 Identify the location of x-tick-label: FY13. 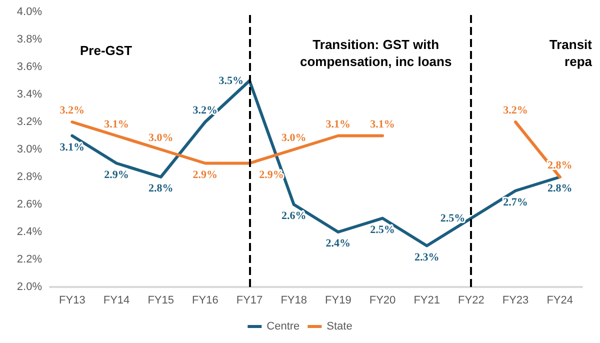
(72, 300).